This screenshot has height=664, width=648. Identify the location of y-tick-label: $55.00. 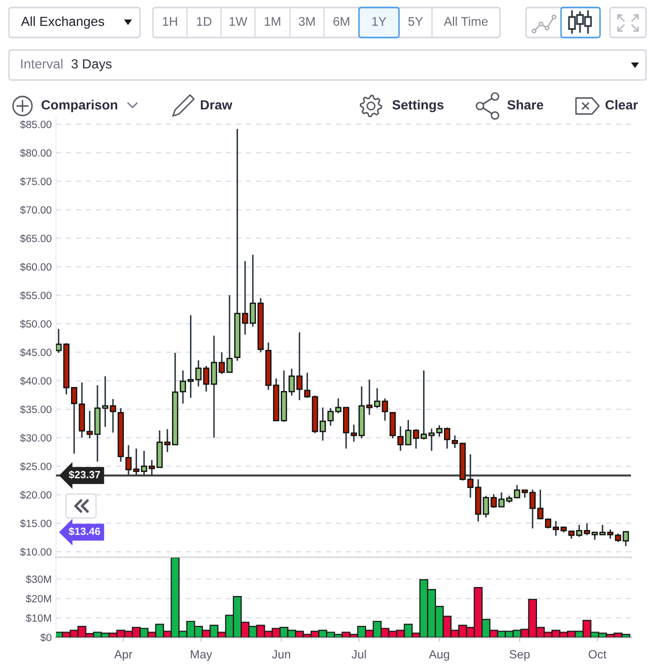
(36, 295).